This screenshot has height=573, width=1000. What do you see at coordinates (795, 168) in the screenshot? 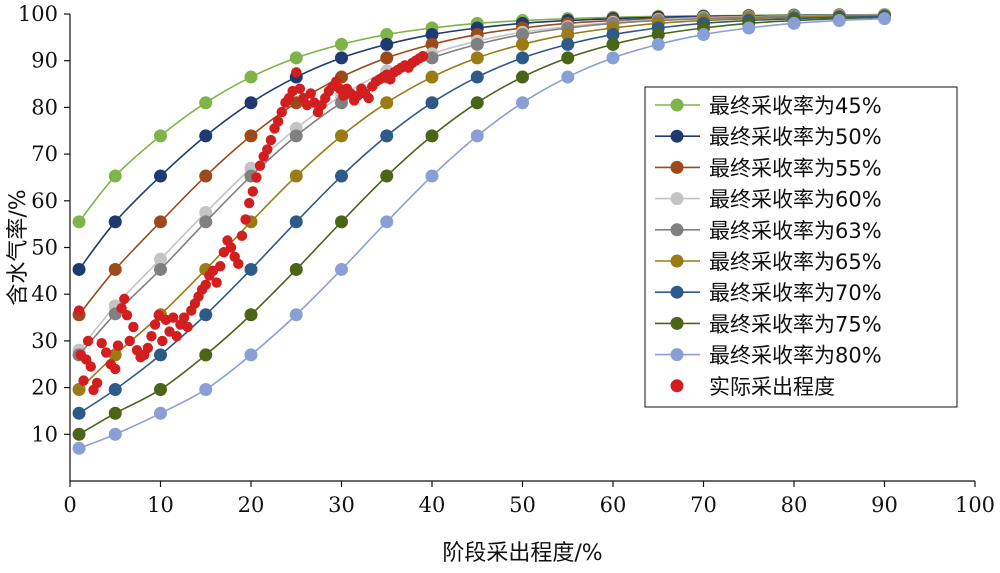
I see `legend-label: 最终采收率为55%` at bounding box center [795, 168].